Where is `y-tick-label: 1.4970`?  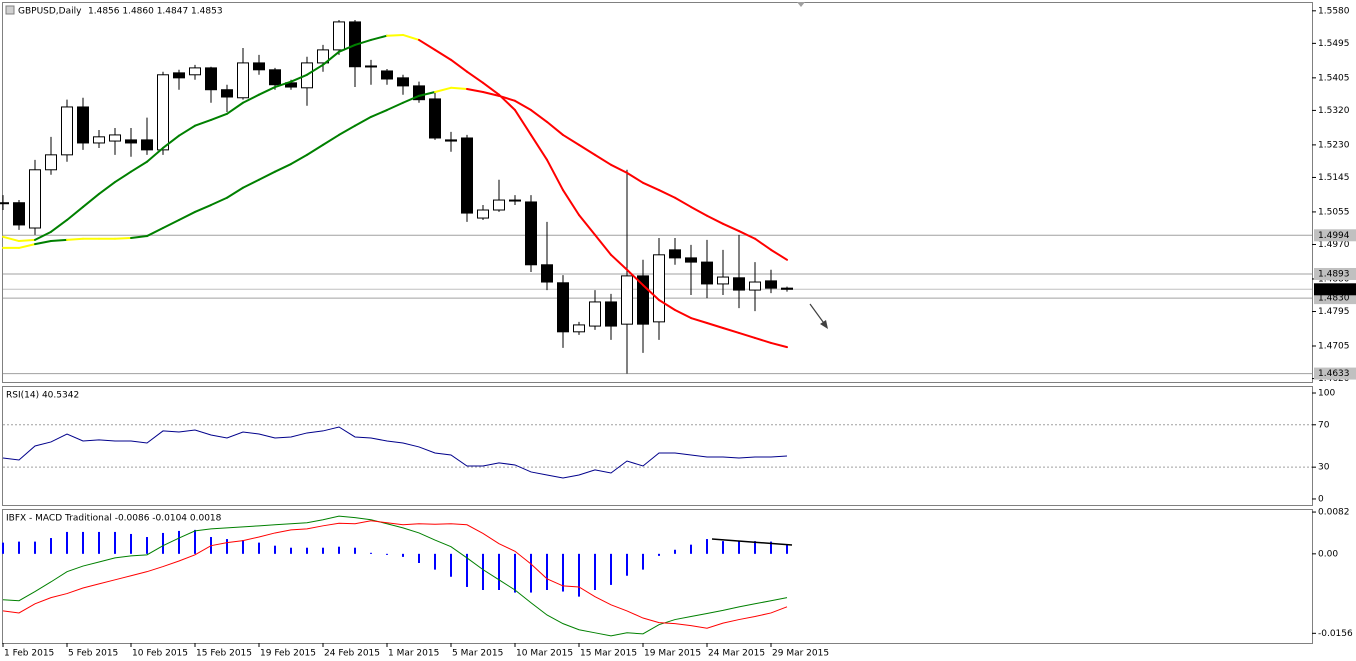 y-tick-label: 1.4970 is located at coordinates (1334, 245).